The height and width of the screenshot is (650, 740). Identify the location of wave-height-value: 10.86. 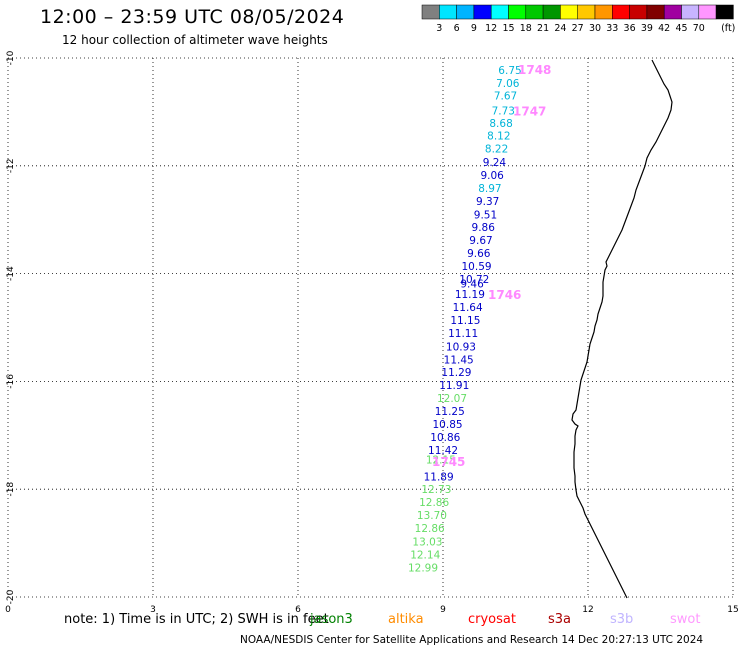
(445, 438).